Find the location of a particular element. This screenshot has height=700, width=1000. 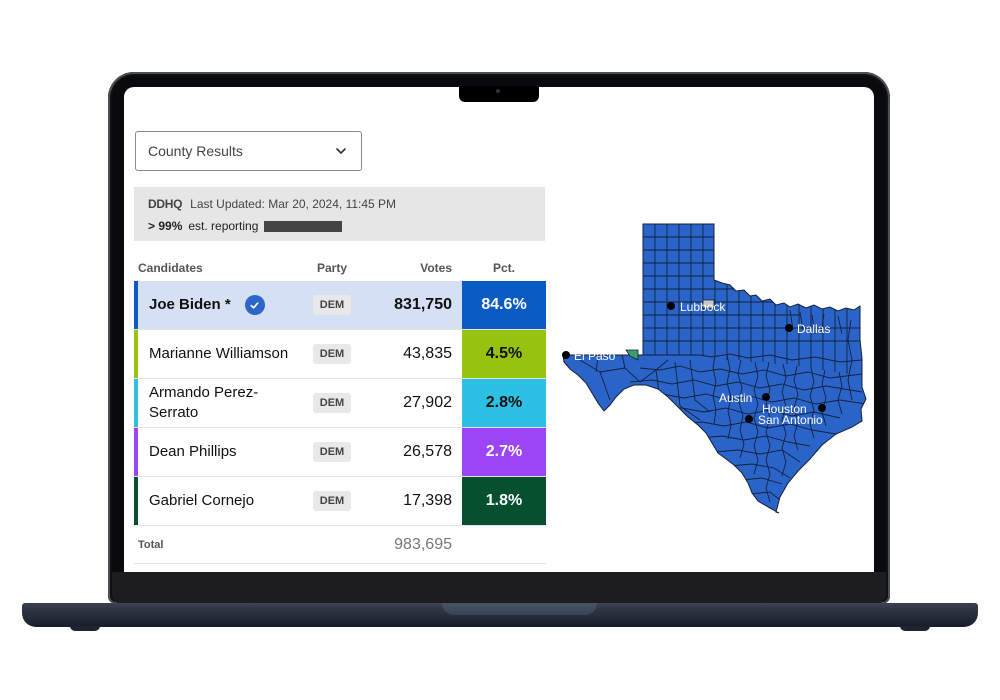

candidate-votes: 831,750 is located at coordinates (423, 304).